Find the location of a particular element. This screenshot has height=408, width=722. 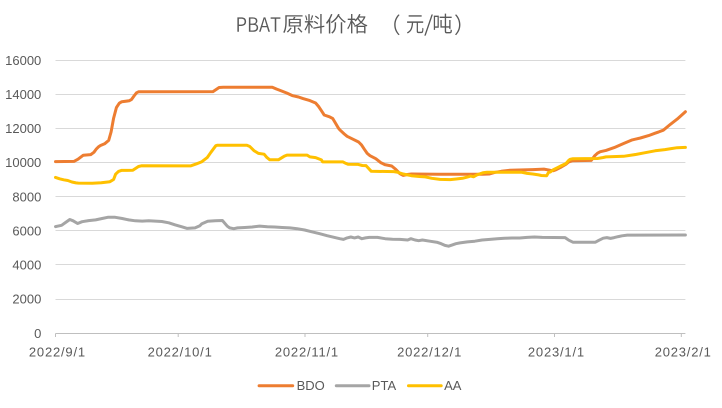

svg-text: 0 is located at coordinates (37, 333).